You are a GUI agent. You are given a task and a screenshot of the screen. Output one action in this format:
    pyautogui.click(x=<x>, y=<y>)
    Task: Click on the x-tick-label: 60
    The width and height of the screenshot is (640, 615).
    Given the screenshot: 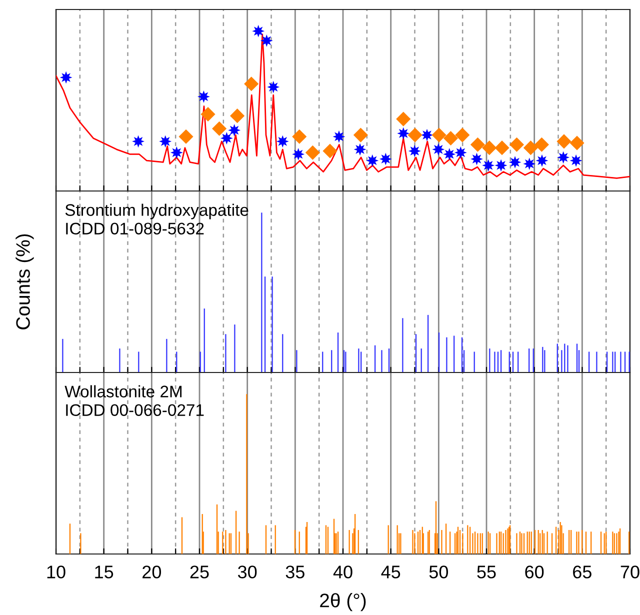 What is the action you would take?
    pyautogui.click(x=534, y=572)
    